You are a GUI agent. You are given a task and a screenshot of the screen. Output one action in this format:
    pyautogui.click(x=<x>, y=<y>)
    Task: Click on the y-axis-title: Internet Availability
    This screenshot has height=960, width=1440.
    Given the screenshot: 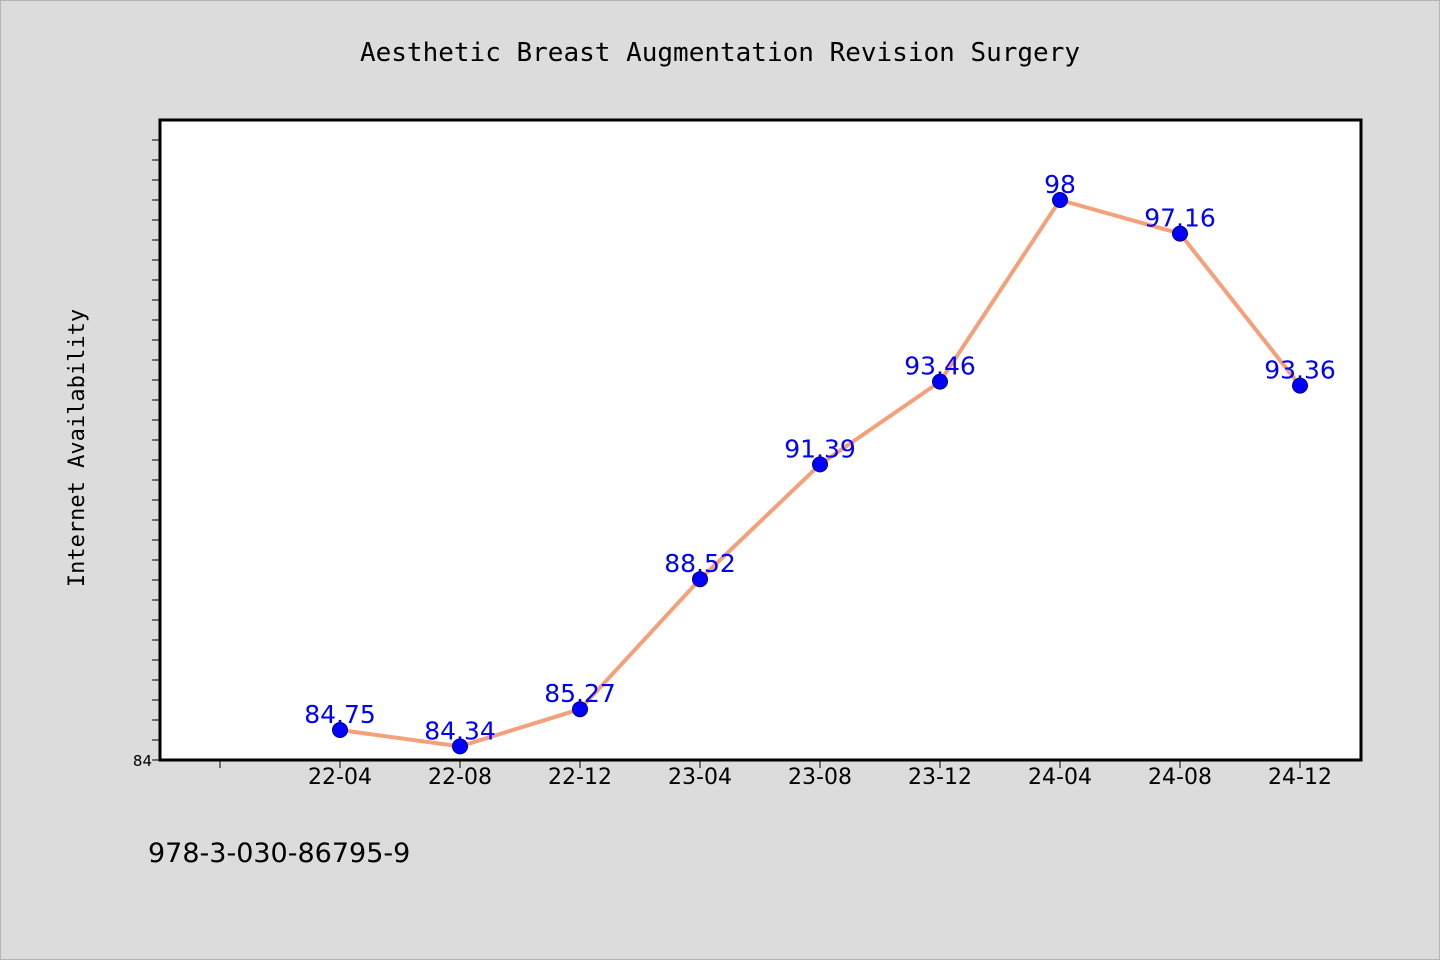 What is the action you would take?
    pyautogui.click(x=77, y=448)
    